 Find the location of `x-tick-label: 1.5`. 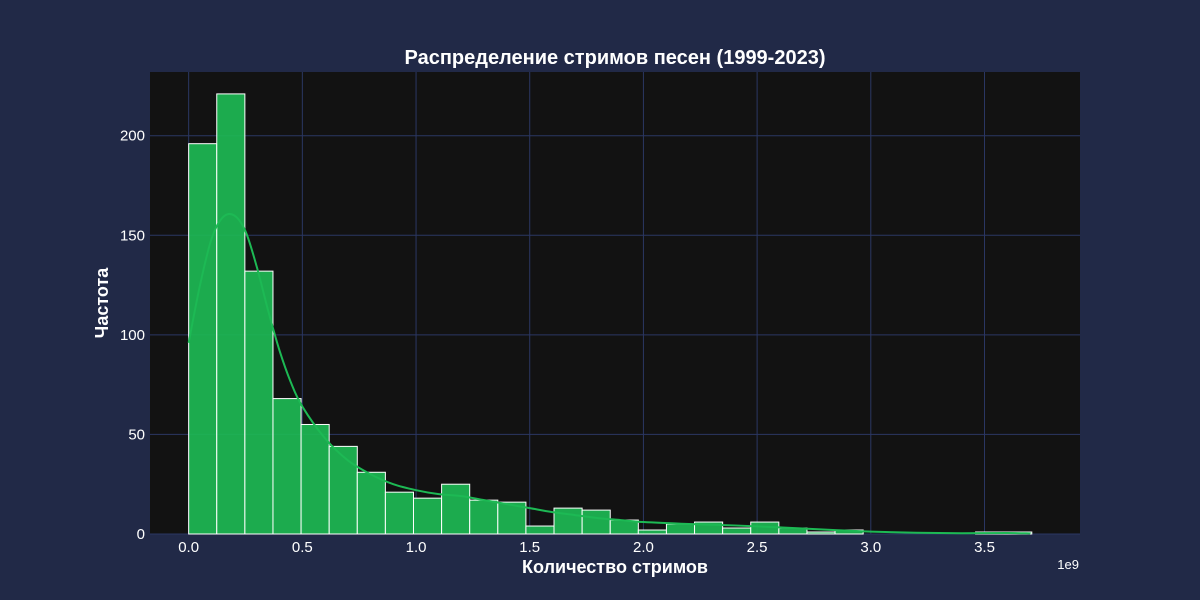

x-tick-label: 1.5 is located at coordinates (529, 547).